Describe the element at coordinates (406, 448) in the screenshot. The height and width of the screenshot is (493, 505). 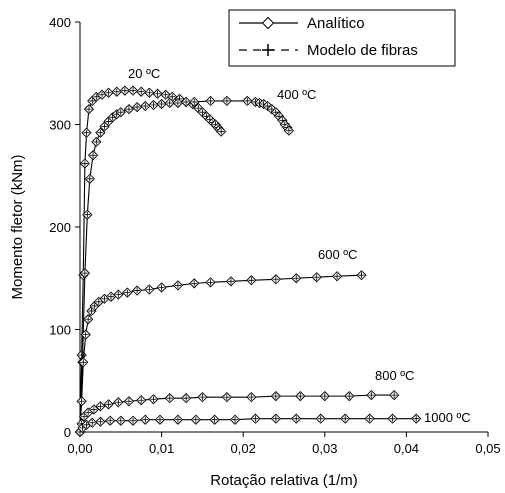
I see `x-tick-label: 0,04` at that location.